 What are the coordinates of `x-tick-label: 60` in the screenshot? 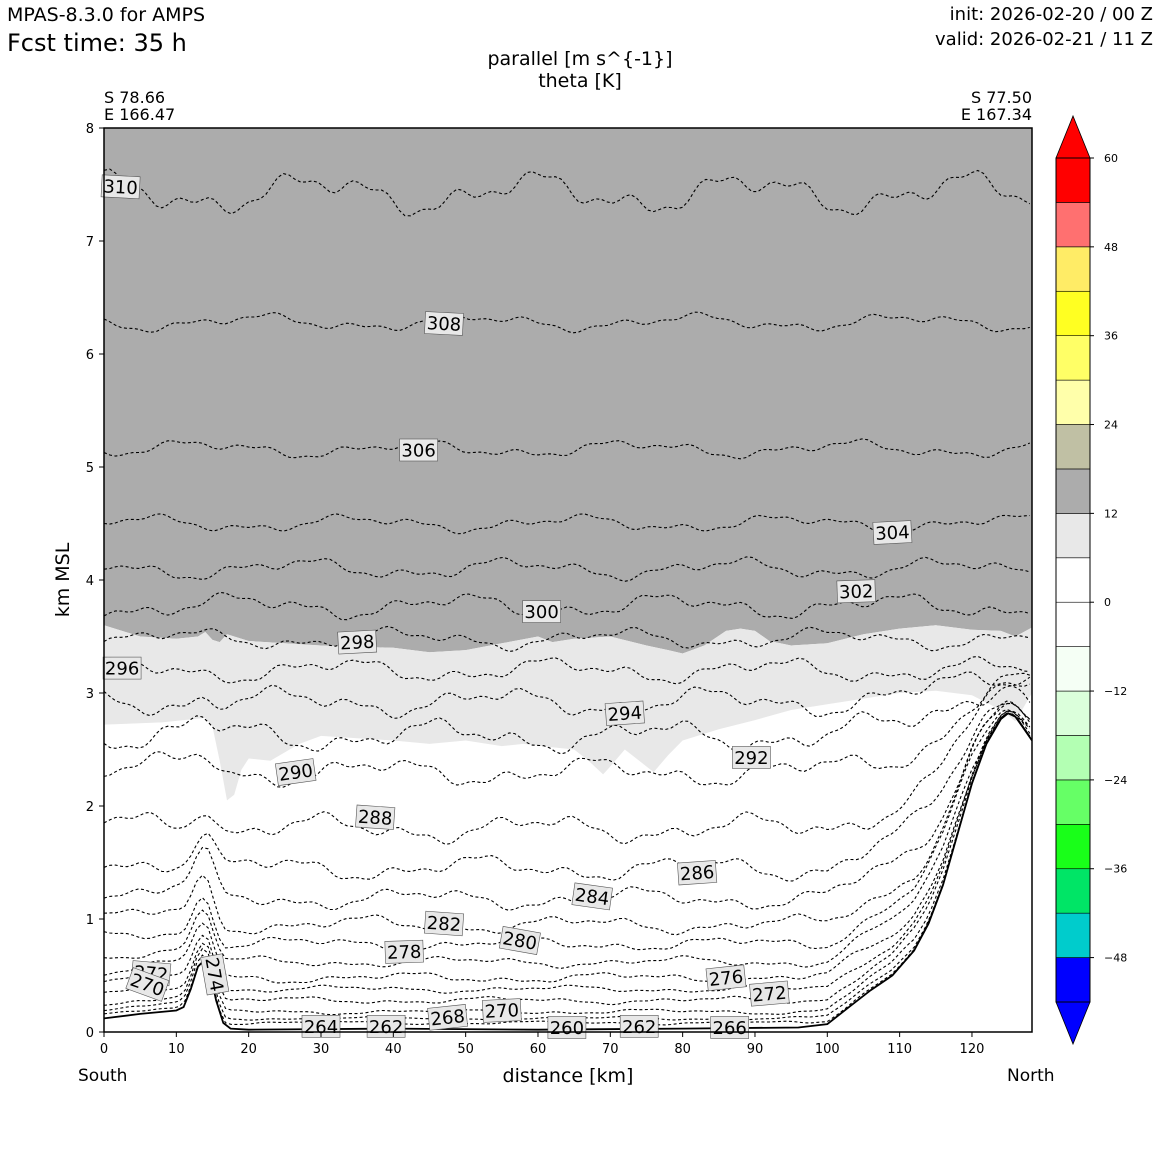 It's located at (538, 1049).